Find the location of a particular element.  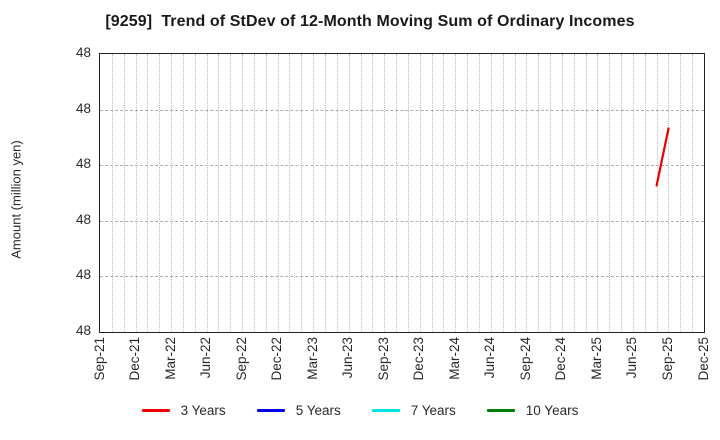

y-axis-label: Amount (million yen) is located at coordinates (16, 199).